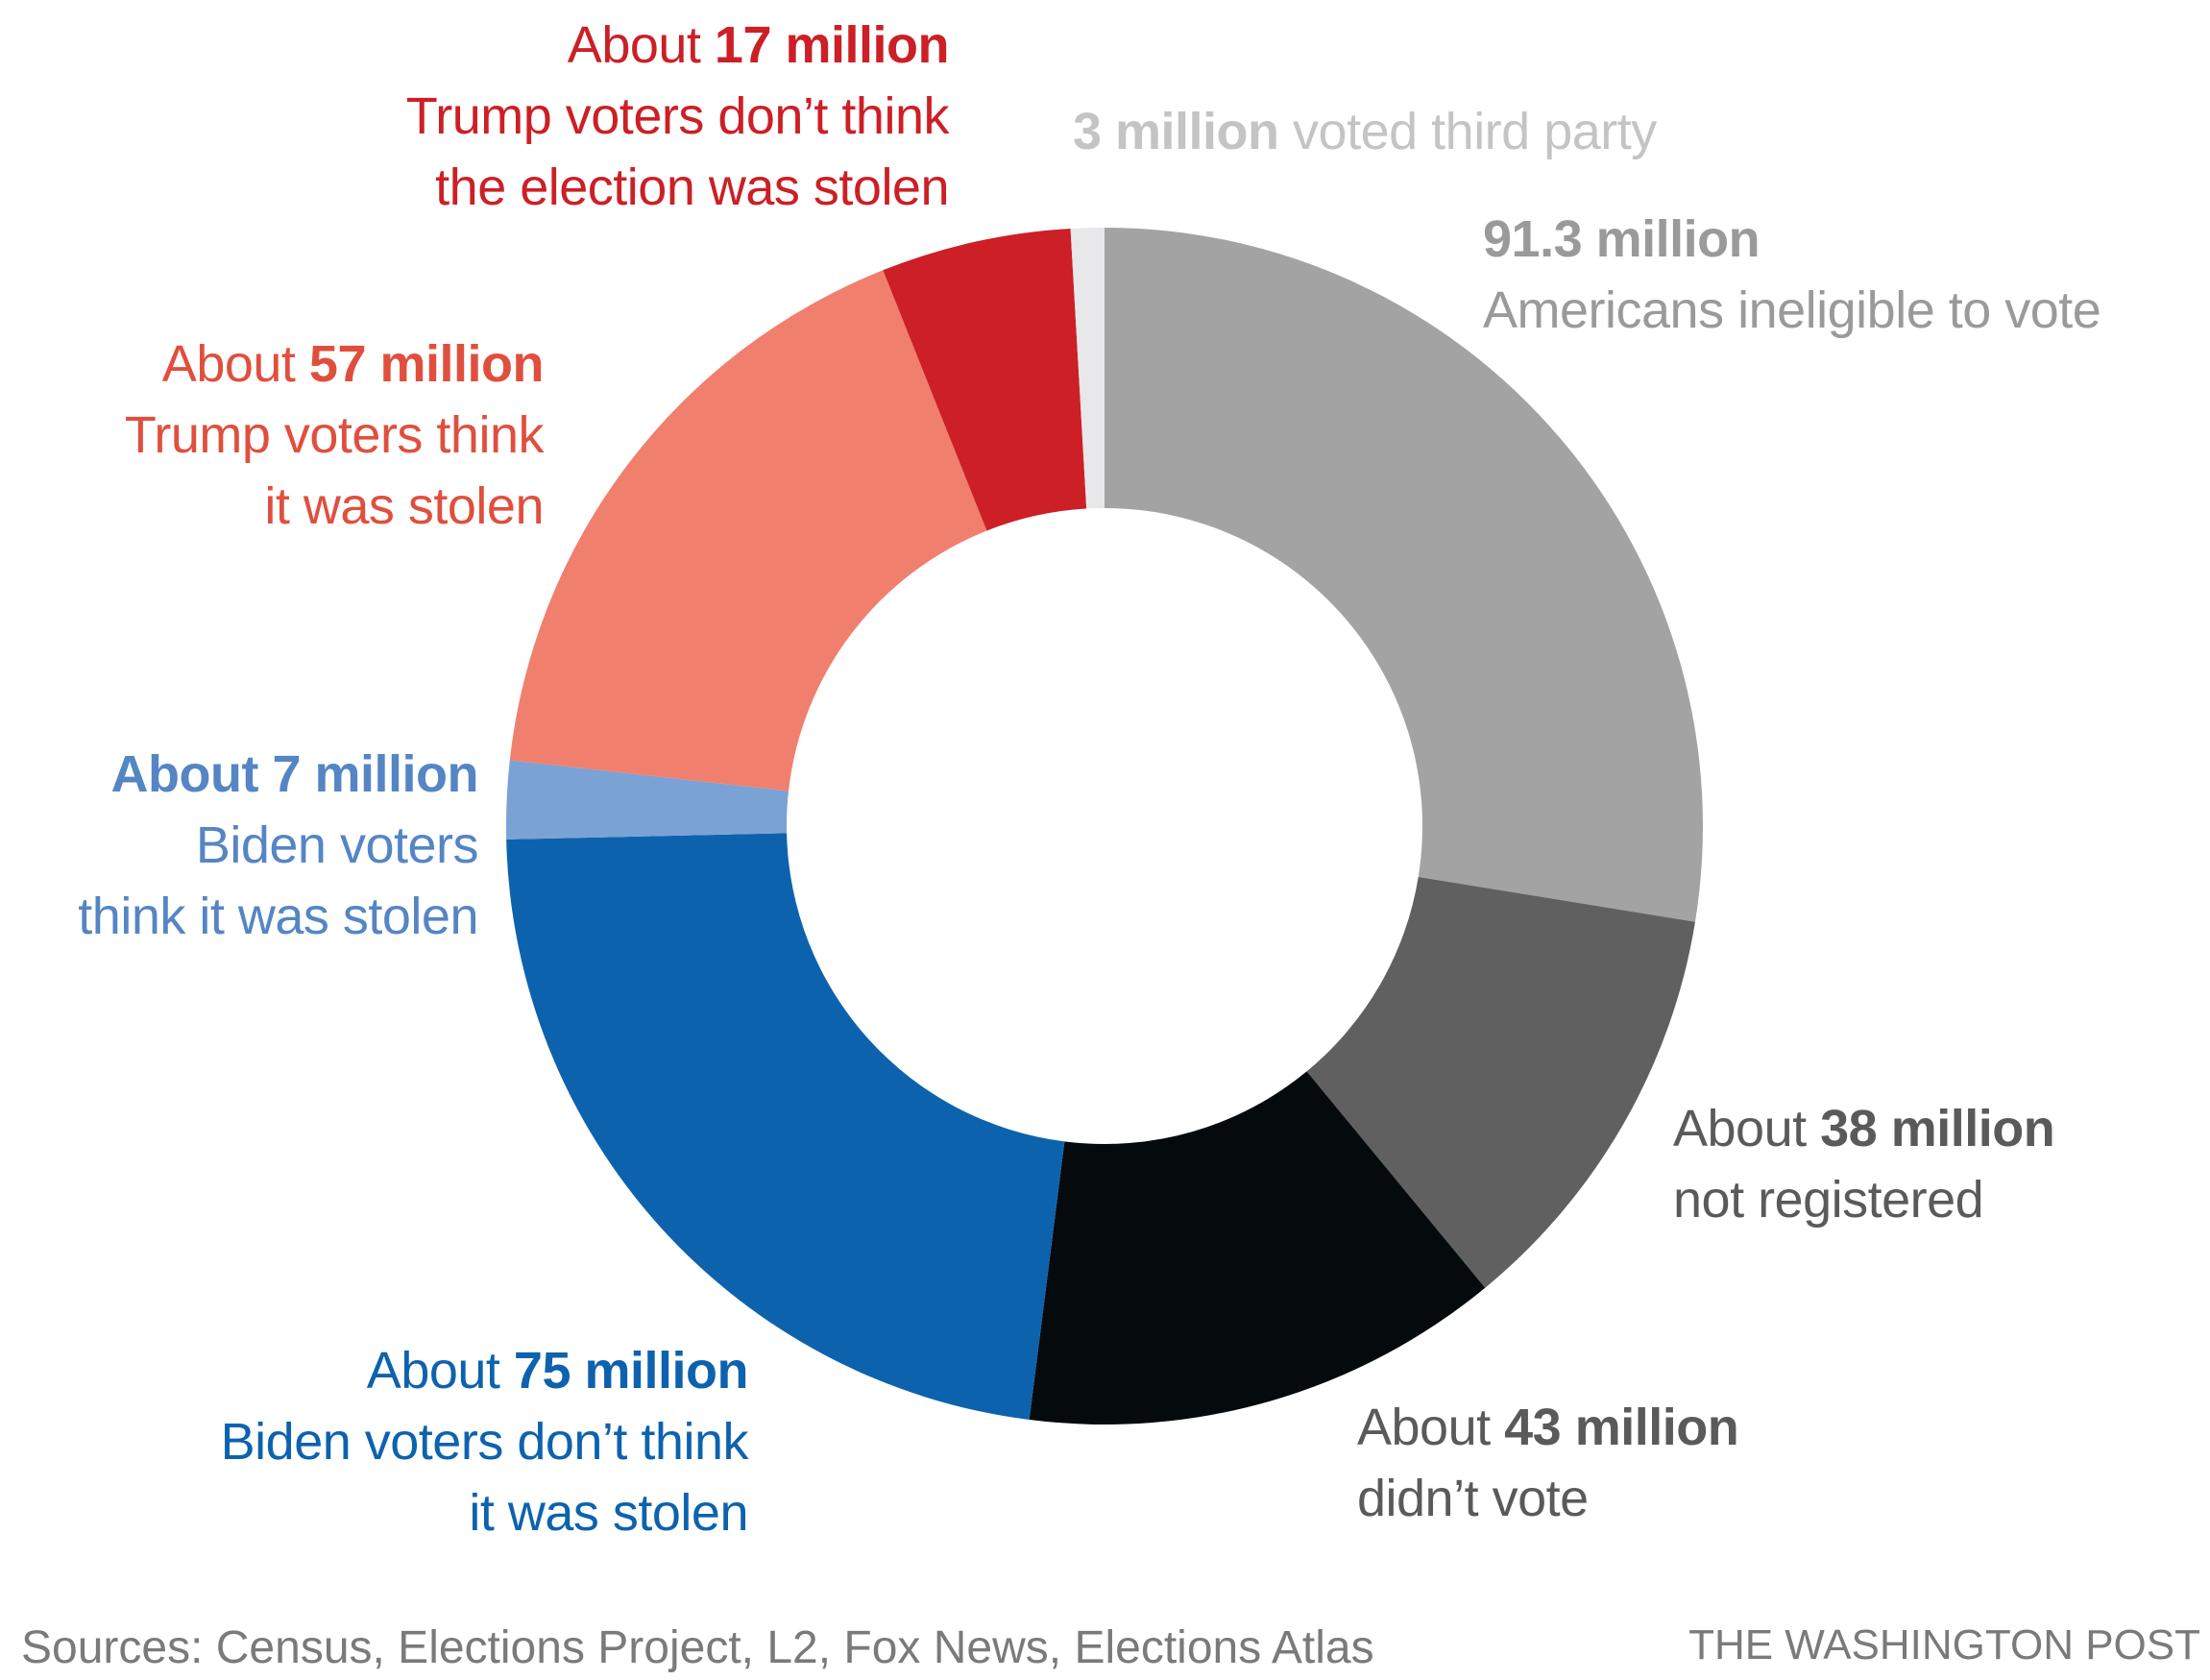 The height and width of the screenshot is (1680, 2210). What do you see at coordinates (1405, 575) in the screenshot?
I see `slice-ineligible` at bounding box center [1405, 575].